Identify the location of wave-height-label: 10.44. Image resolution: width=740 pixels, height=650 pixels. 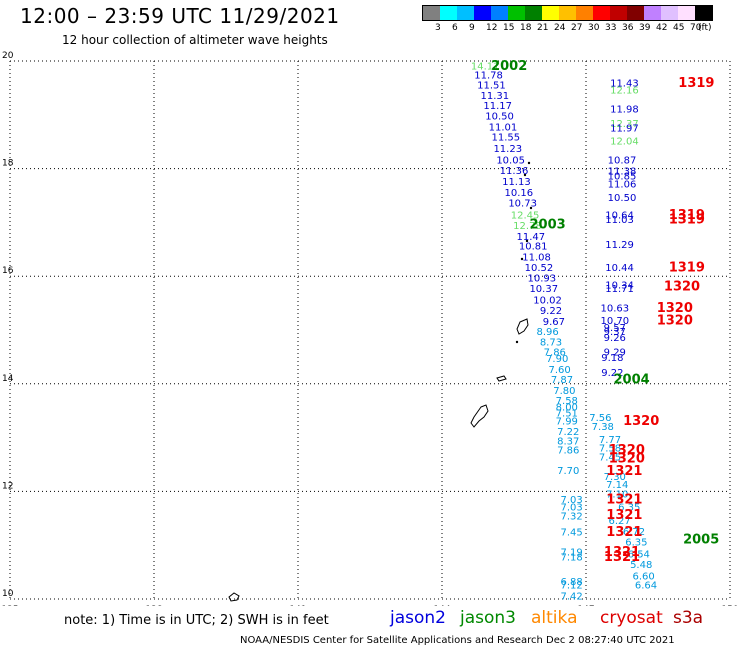
(619, 268).